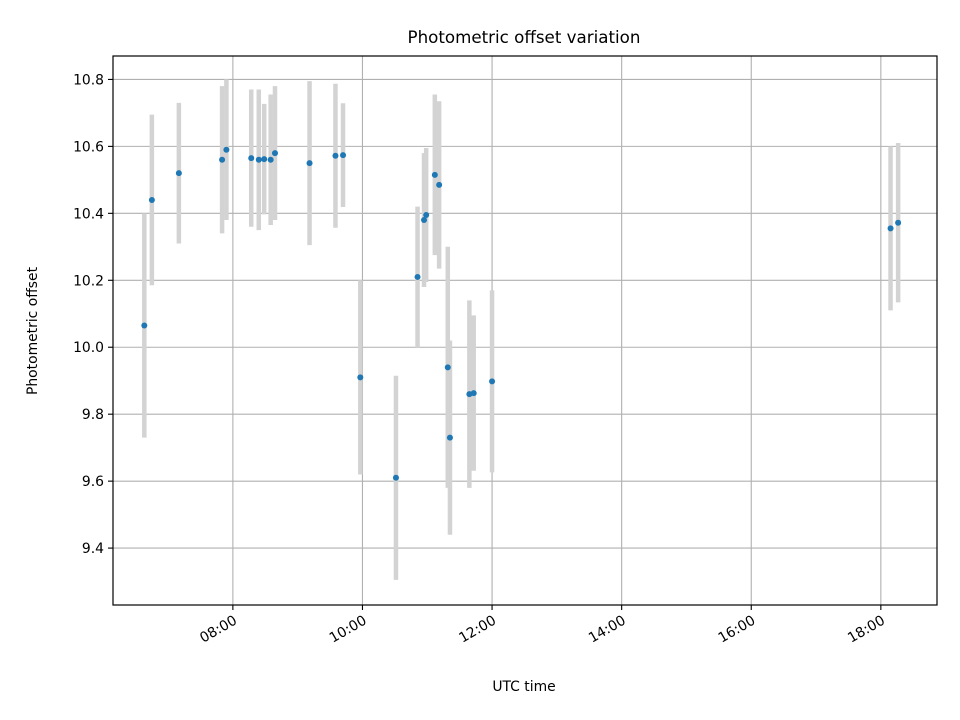 The width and height of the screenshot is (960, 720). I want to click on y-tick-label: 10.2, so click(88, 281).